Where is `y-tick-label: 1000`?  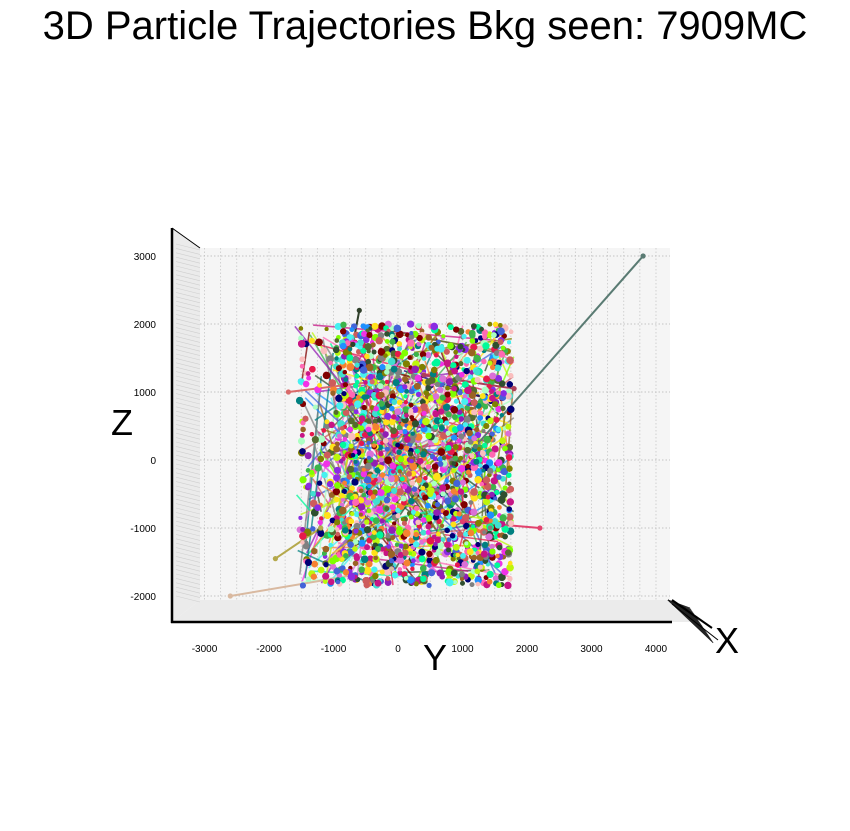 y-tick-label: 1000 is located at coordinates (462, 649).